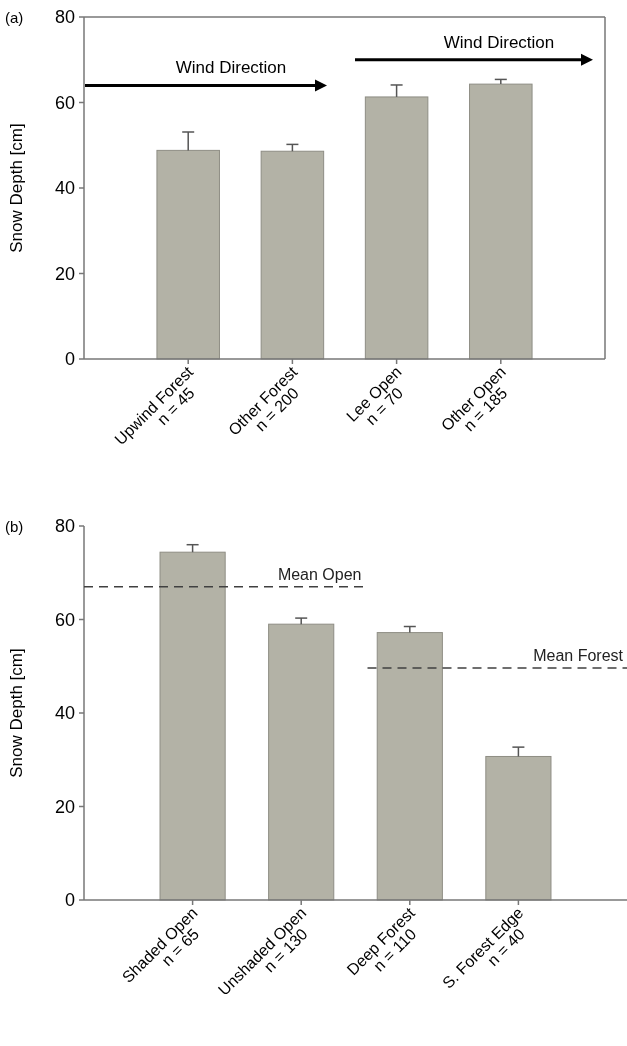 This screenshot has width=627, height=1046. What do you see at coordinates (578, 656) in the screenshot?
I see `ref-line-label: Mean Forest` at bounding box center [578, 656].